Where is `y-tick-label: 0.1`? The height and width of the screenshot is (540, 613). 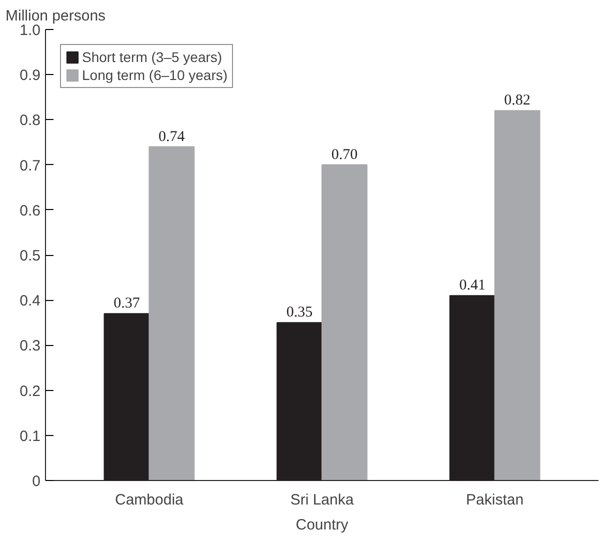 y-tick-label: 0.1 is located at coordinates (30, 436).